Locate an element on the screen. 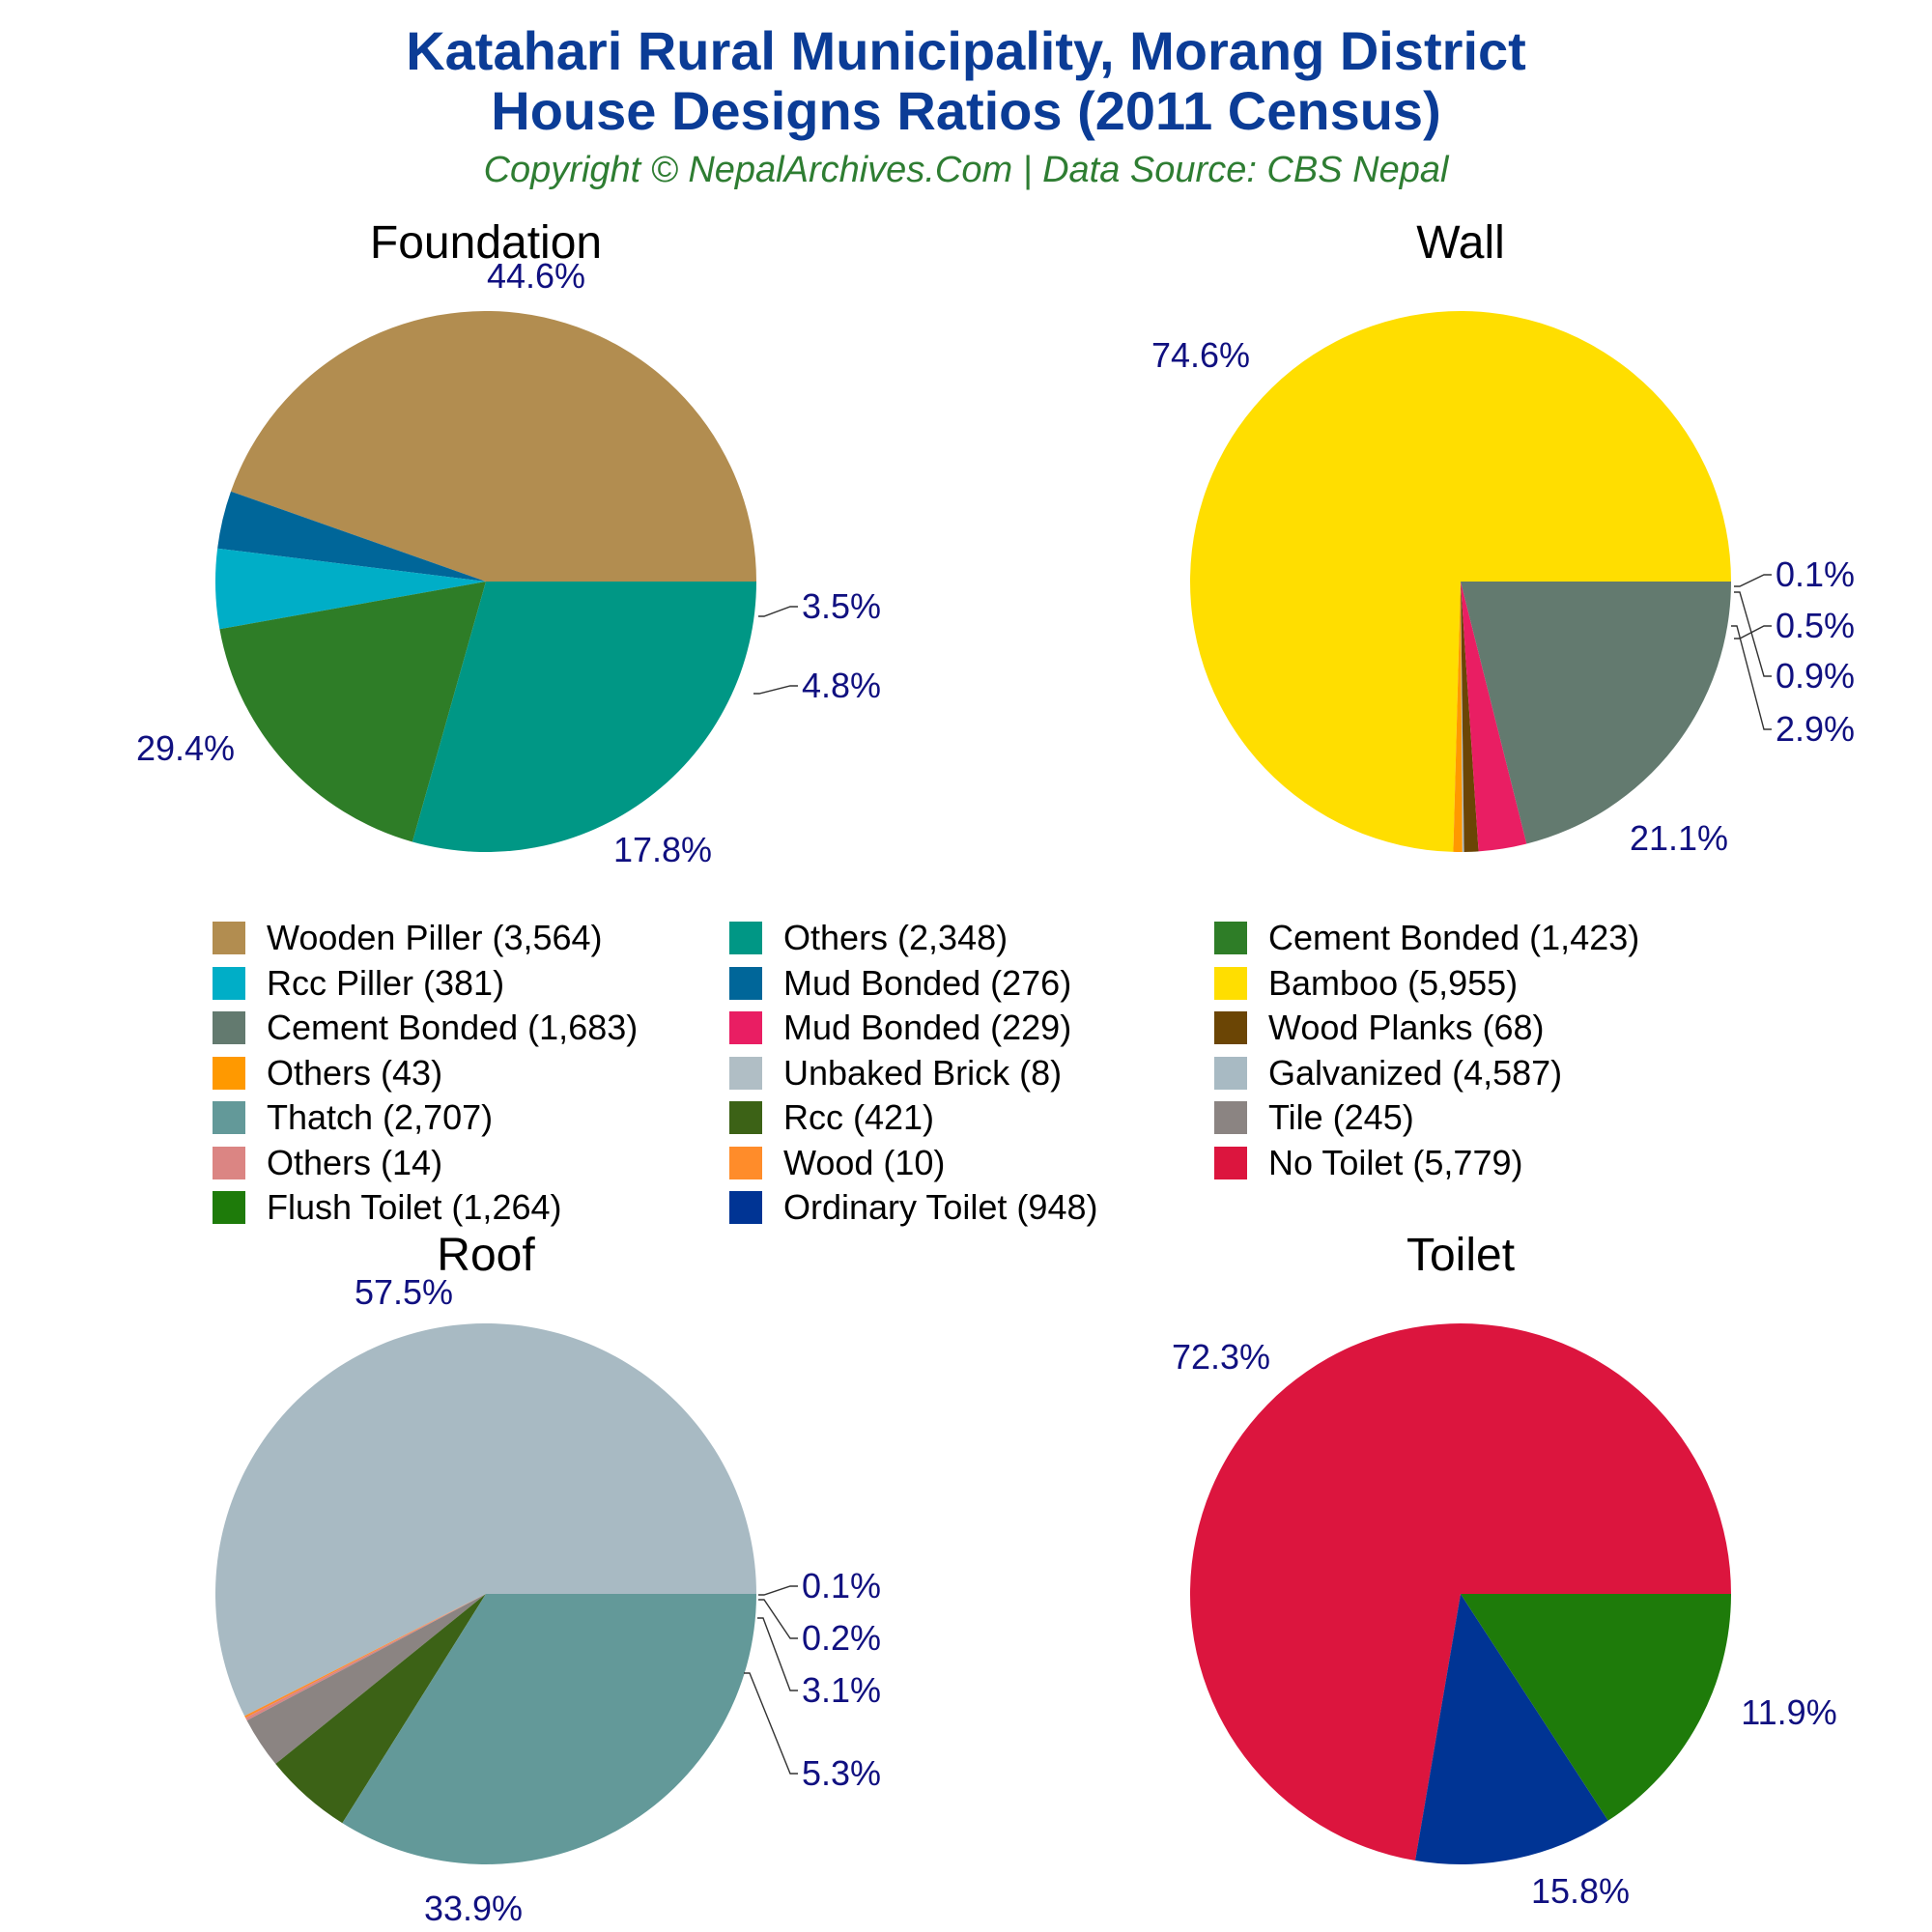 The width and height of the screenshot is (1932, 1932). legend-label: Mud Bonded (276) is located at coordinates (927, 982).